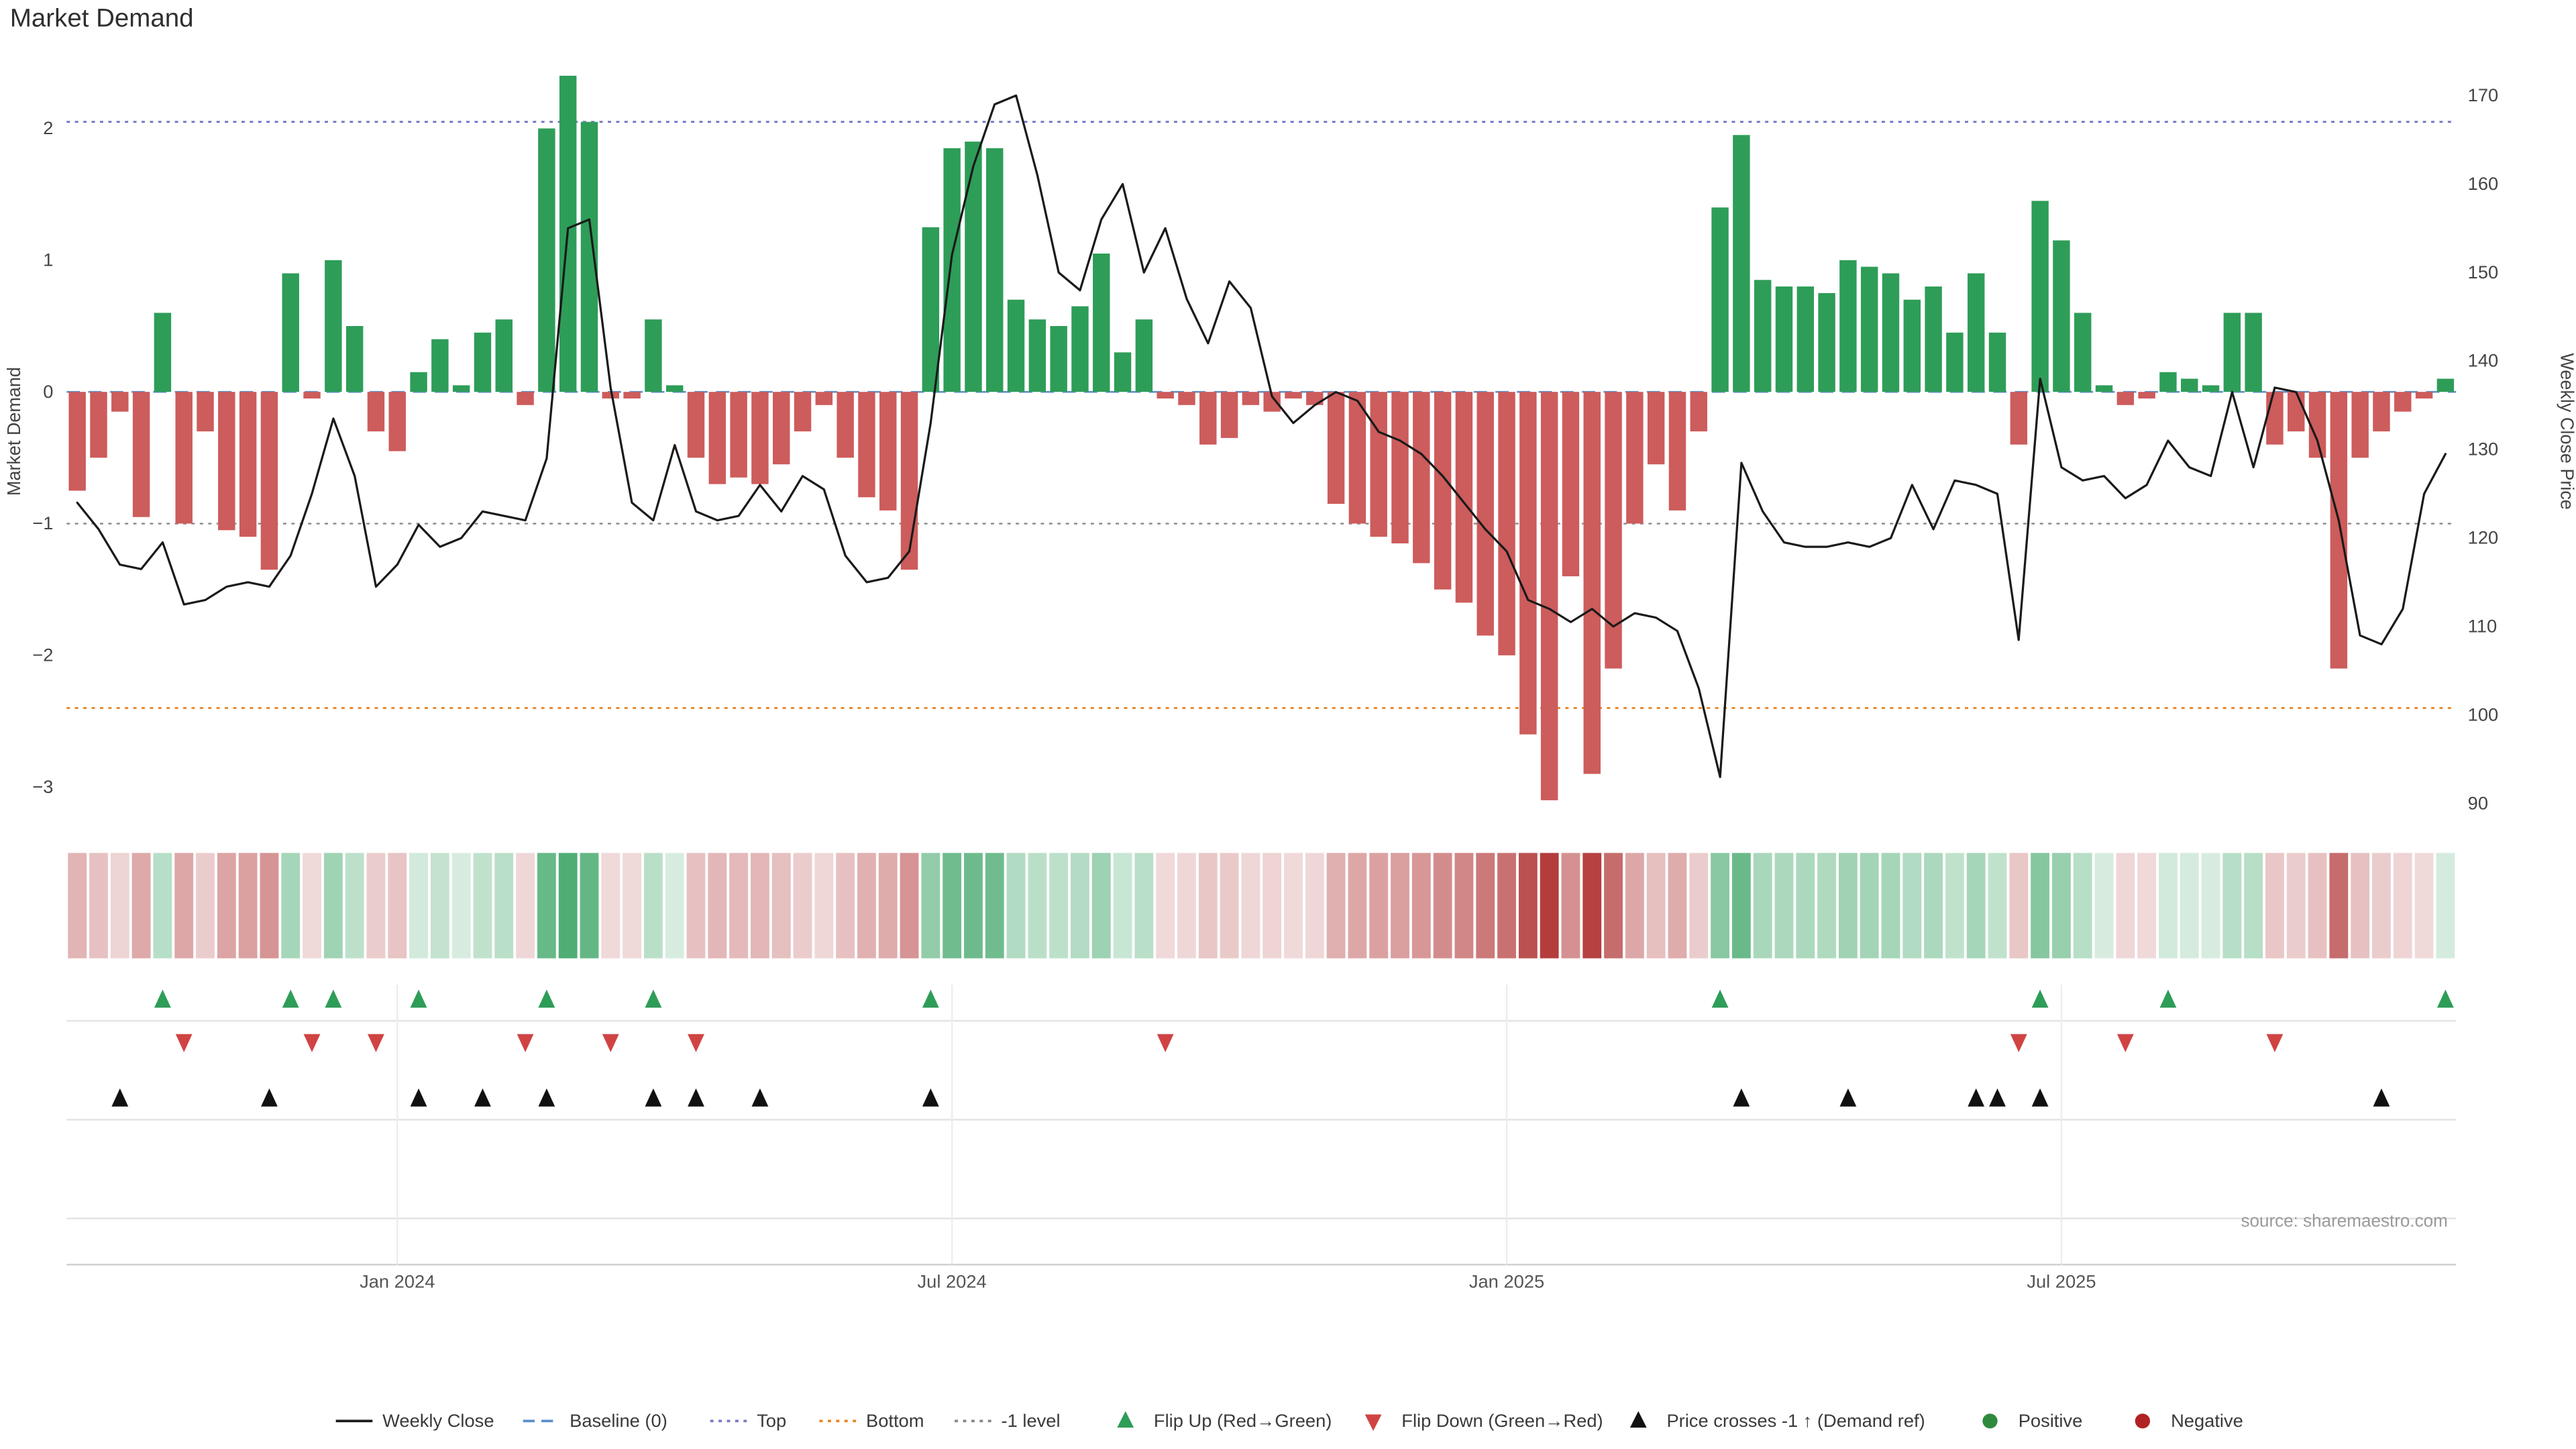  I want to click on legend-label: Flip Down (Green→Red), so click(1502, 1420).